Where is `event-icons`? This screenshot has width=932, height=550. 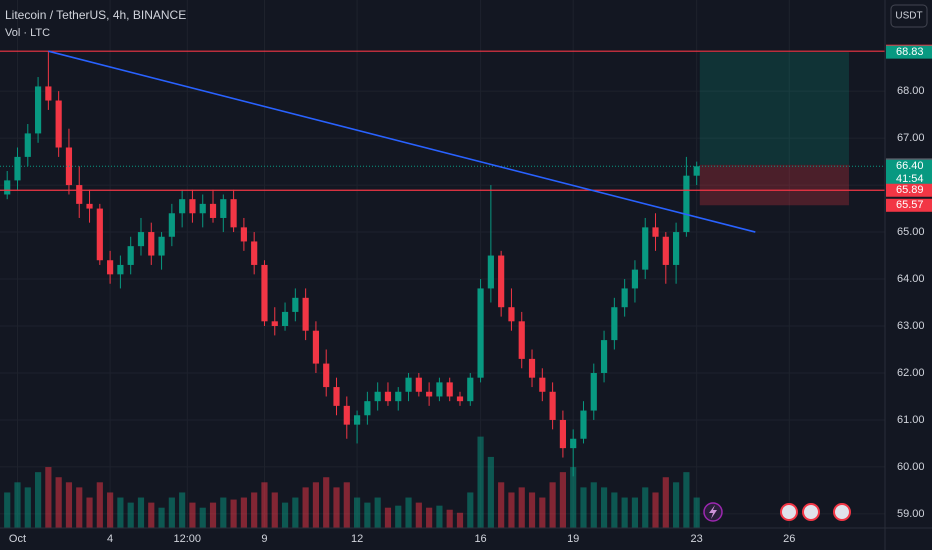 event-icons is located at coordinates (777, 512).